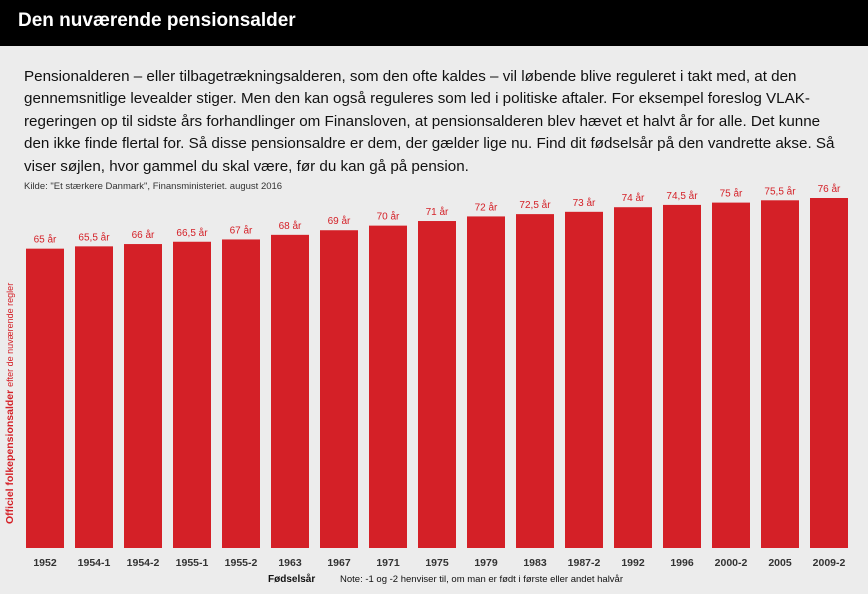  What do you see at coordinates (633, 198) in the screenshot?
I see `data-label-1992: 74 år` at bounding box center [633, 198].